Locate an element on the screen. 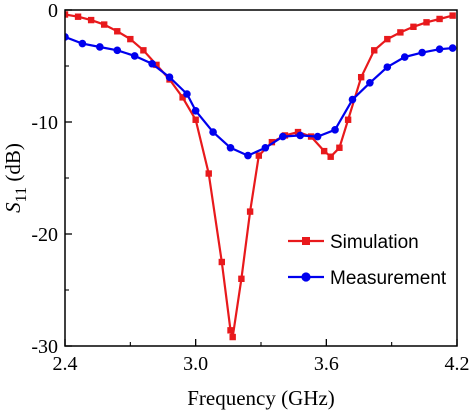 Image resolution: width=474 pixels, height=414 pixels. x-tick-label: 3.6 is located at coordinates (326, 364).